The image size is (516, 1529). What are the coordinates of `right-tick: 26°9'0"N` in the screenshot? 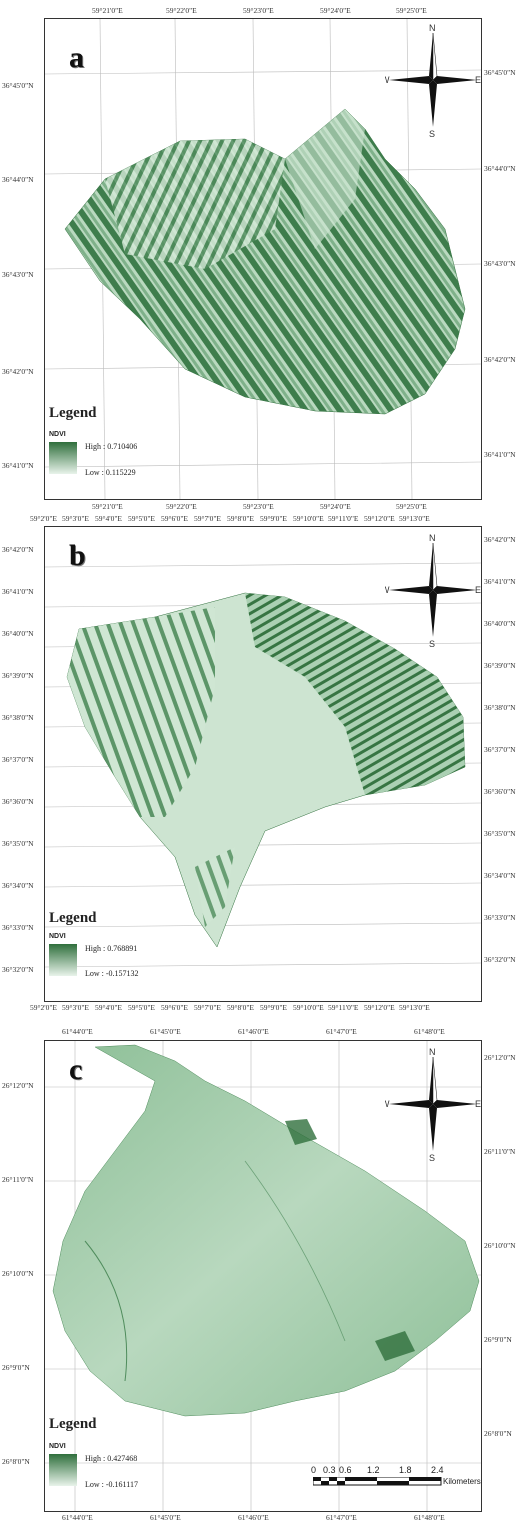 It's located at (498, 1339).